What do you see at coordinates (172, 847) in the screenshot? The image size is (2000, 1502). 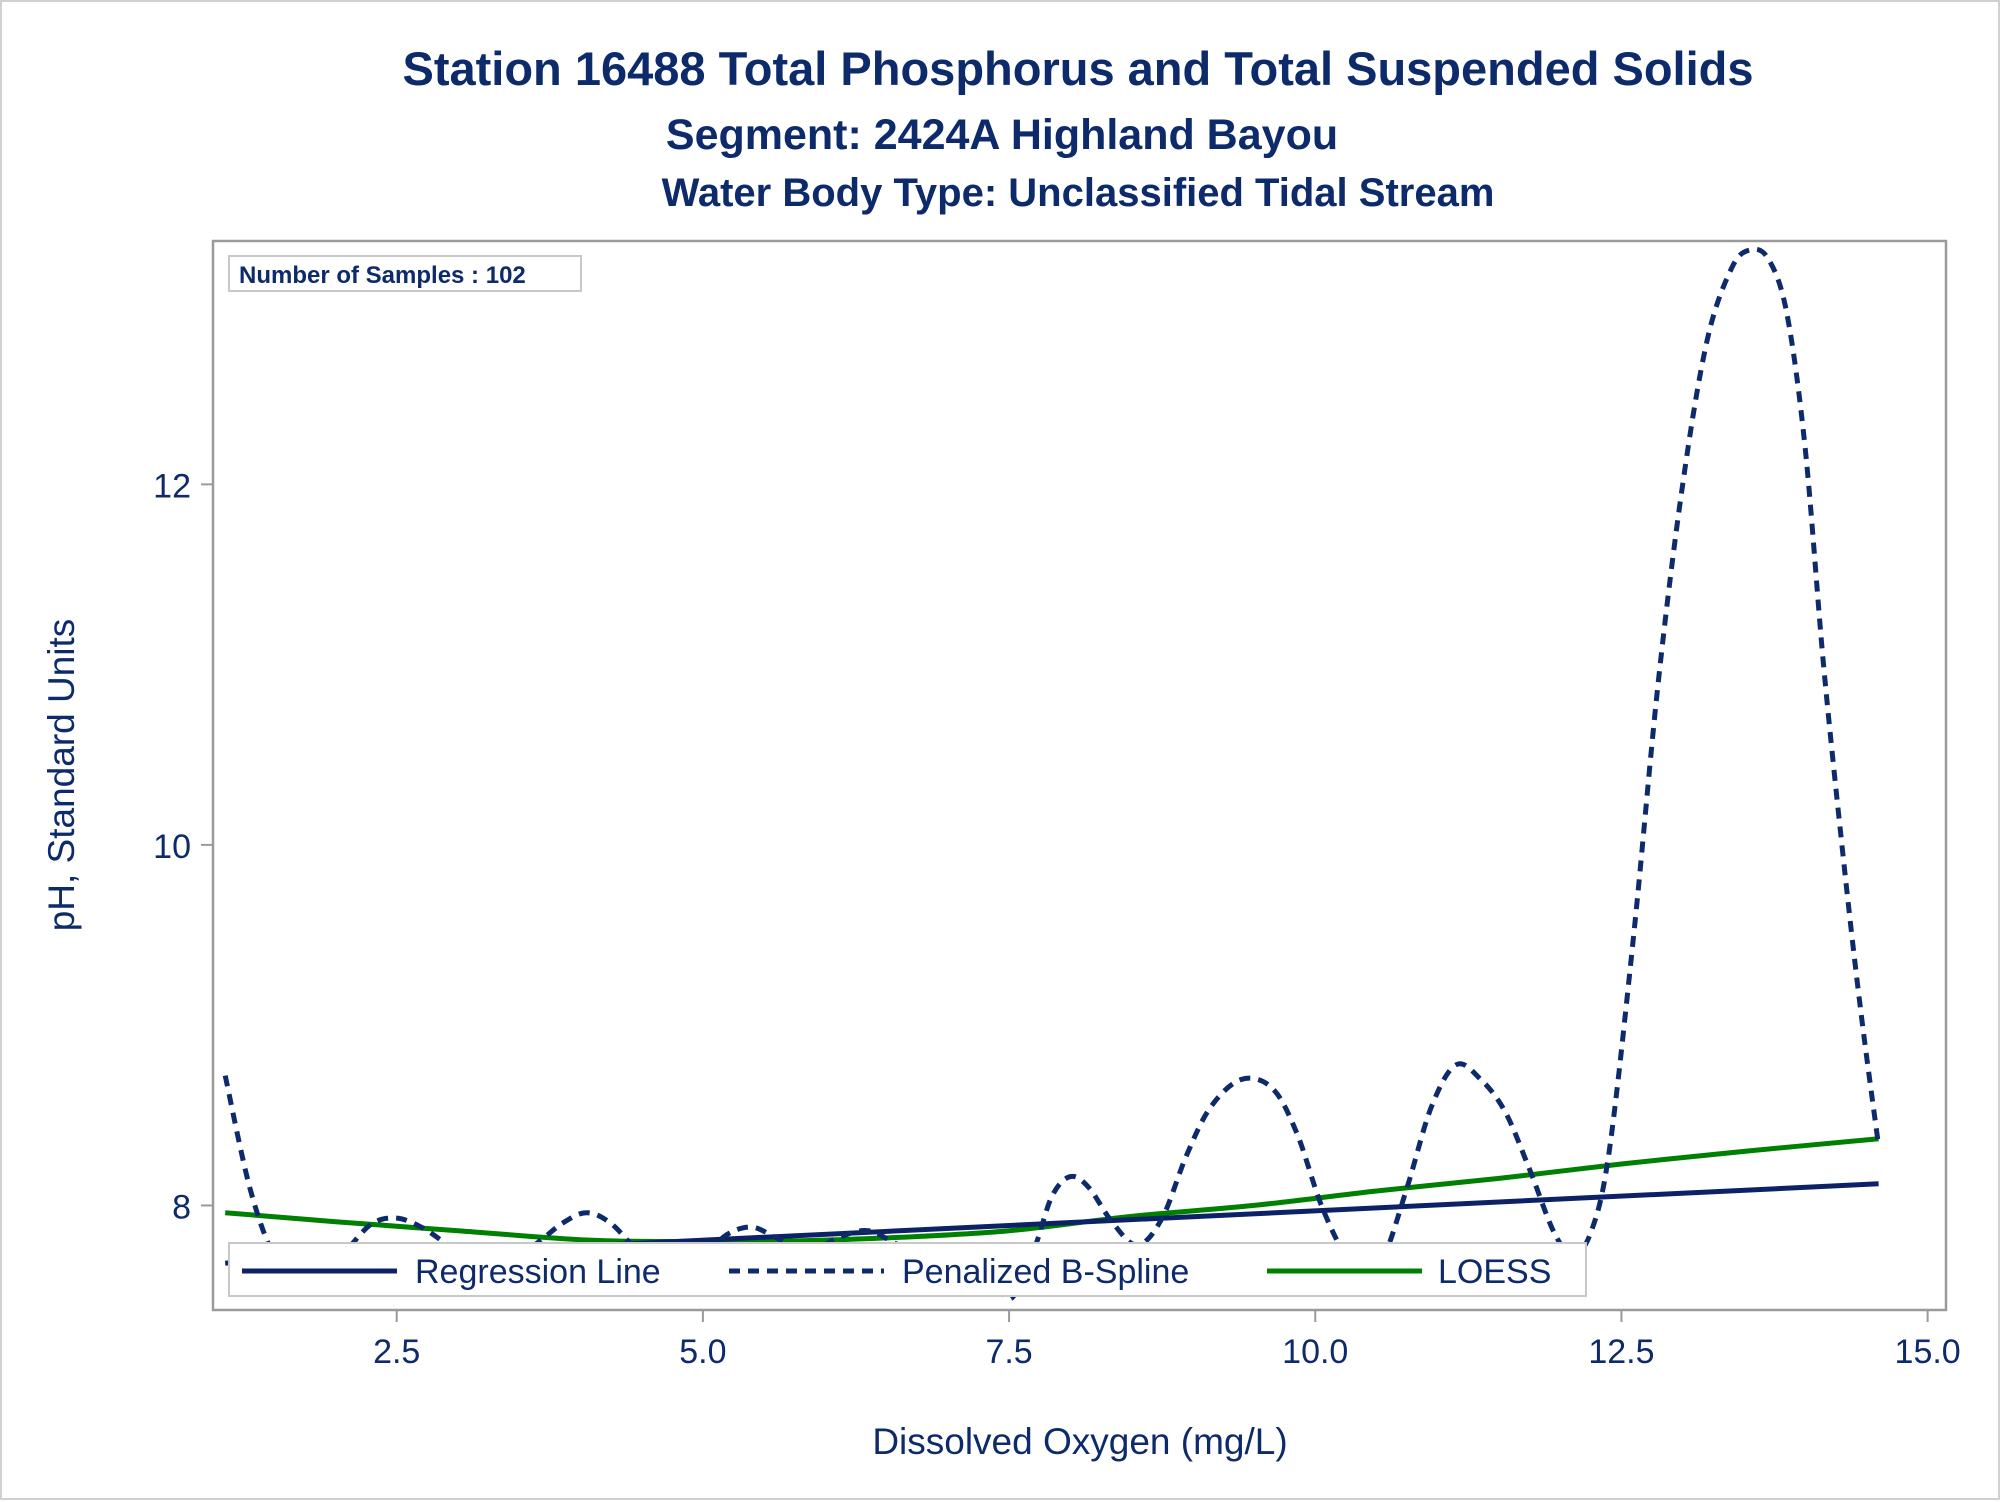 I see `y-tick-label: 10` at bounding box center [172, 847].